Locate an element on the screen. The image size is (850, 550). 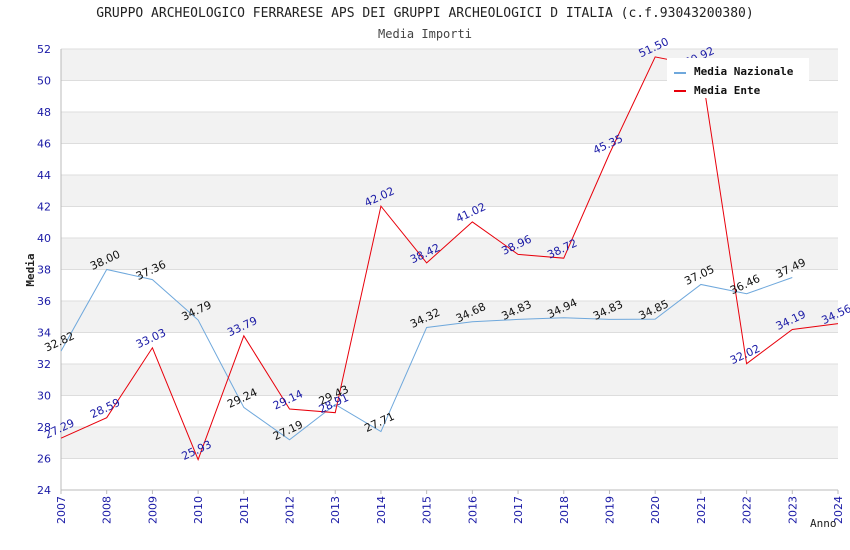
legend: Media Nazionale Media Ente is located at coordinates (738, 78).